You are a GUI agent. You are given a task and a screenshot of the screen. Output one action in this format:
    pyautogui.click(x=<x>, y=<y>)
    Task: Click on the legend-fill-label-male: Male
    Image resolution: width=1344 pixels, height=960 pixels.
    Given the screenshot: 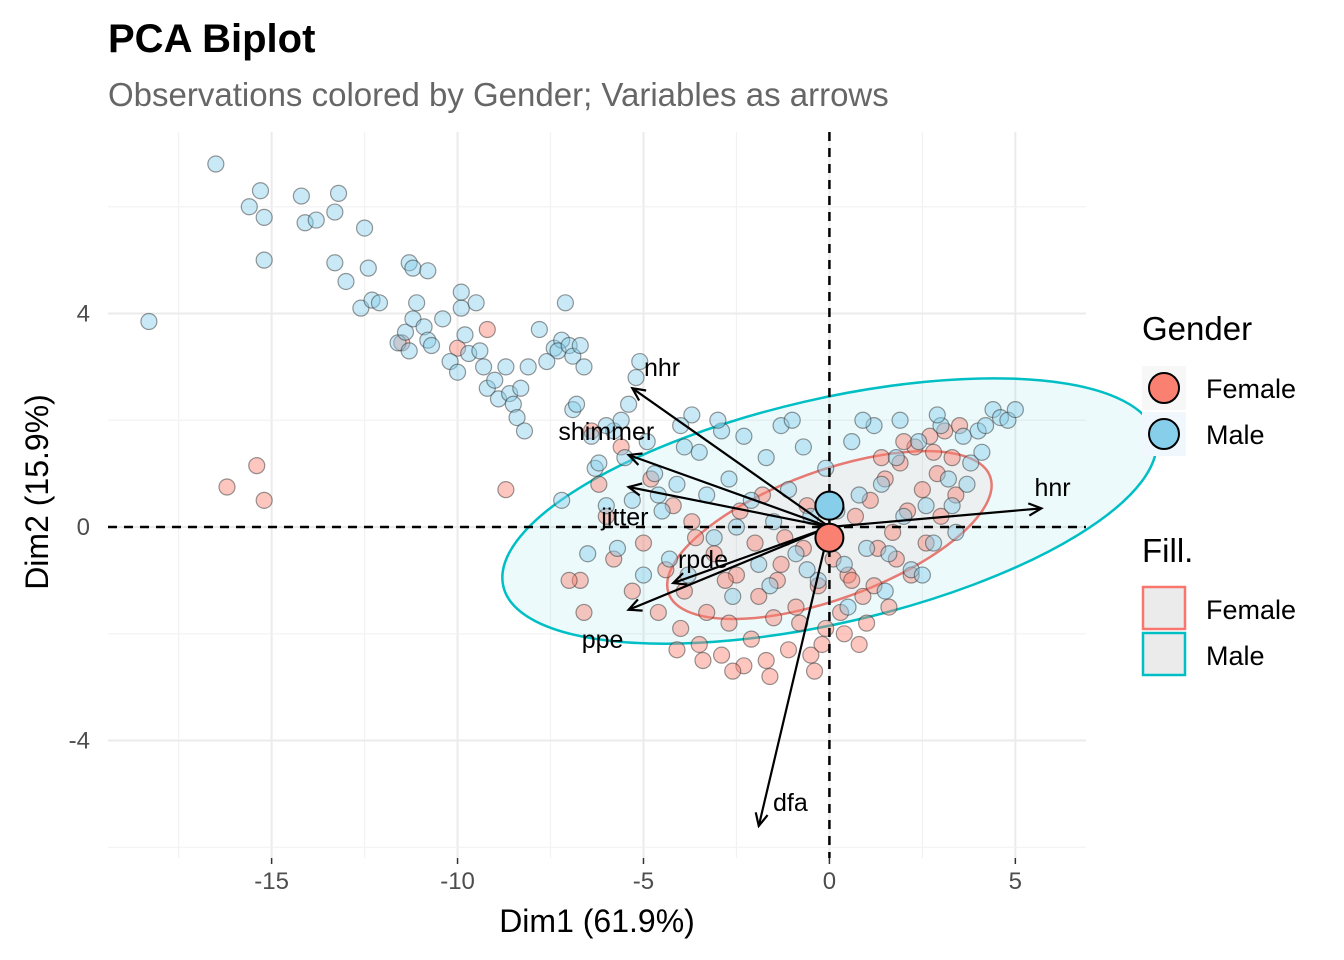 What is the action you would take?
    pyautogui.click(x=1235, y=656)
    